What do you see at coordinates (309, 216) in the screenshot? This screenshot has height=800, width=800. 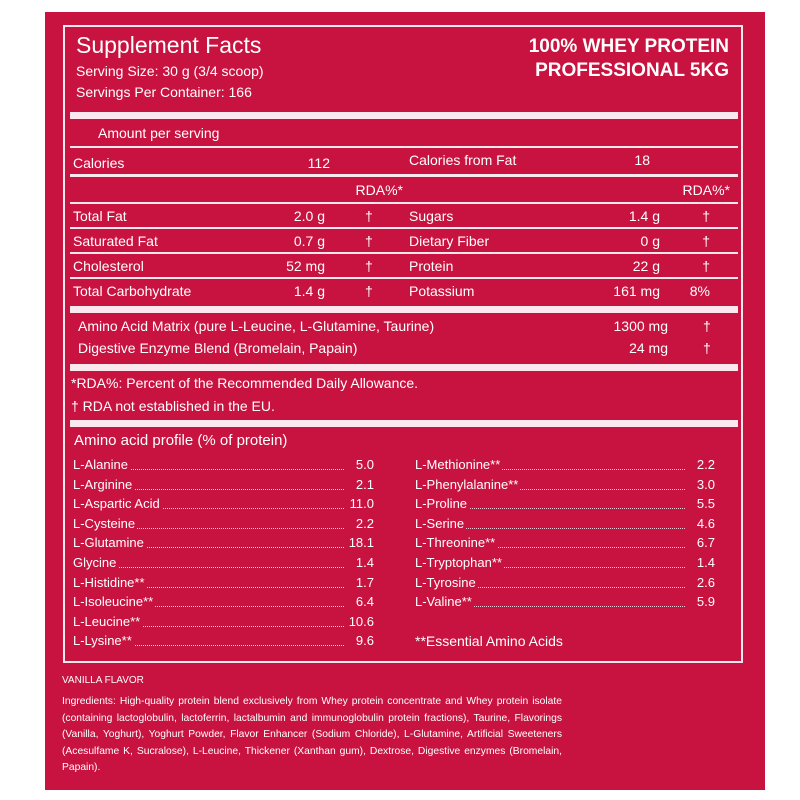 I see `nutrient-amount: 2.0 g` at bounding box center [309, 216].